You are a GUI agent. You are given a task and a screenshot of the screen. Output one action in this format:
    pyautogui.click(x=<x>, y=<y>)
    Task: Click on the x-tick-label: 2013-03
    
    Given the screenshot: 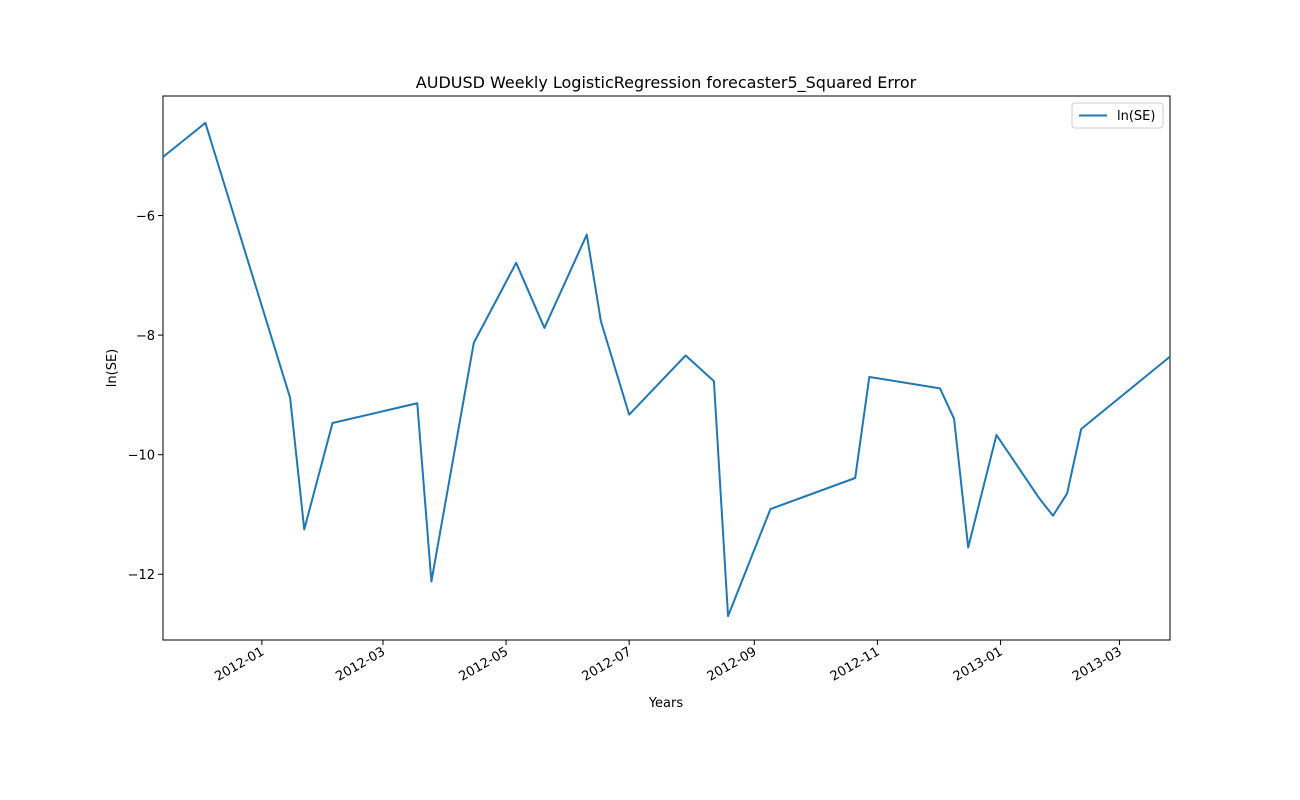 What is the action you would take?
    pyautogui.click(x=1097, y=664)
    